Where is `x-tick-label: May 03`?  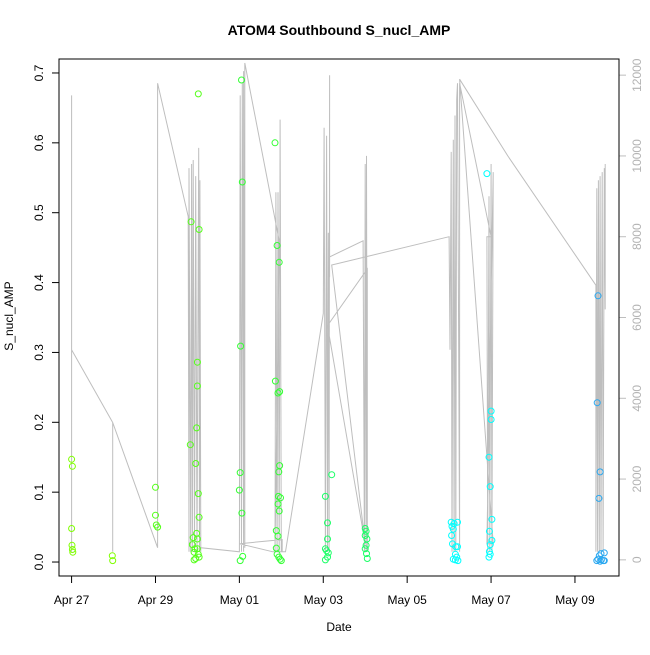
x-tick-label: May 03 is located at coordinates (324, 600).